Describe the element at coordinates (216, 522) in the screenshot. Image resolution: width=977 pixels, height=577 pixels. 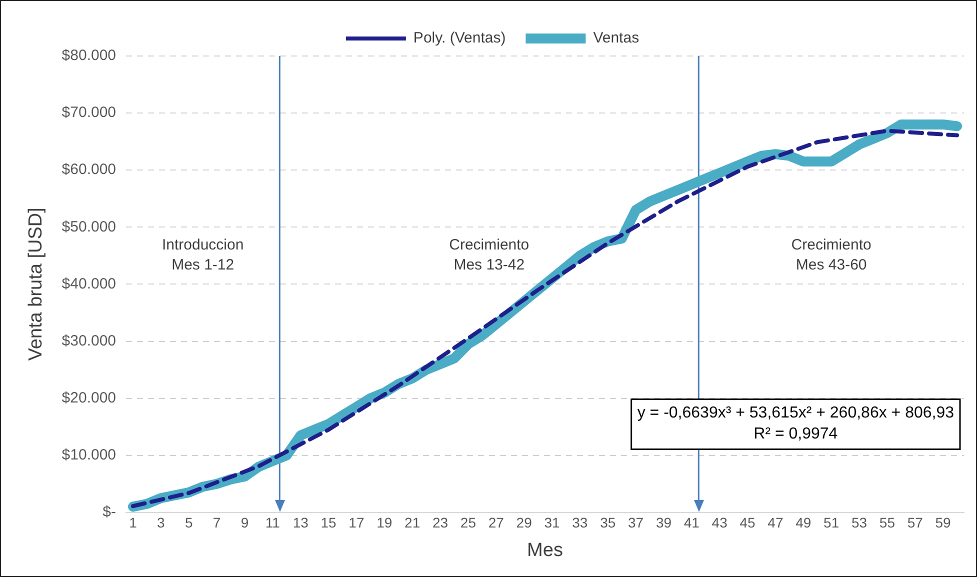
I see `x-tick-label: 7` at that location.